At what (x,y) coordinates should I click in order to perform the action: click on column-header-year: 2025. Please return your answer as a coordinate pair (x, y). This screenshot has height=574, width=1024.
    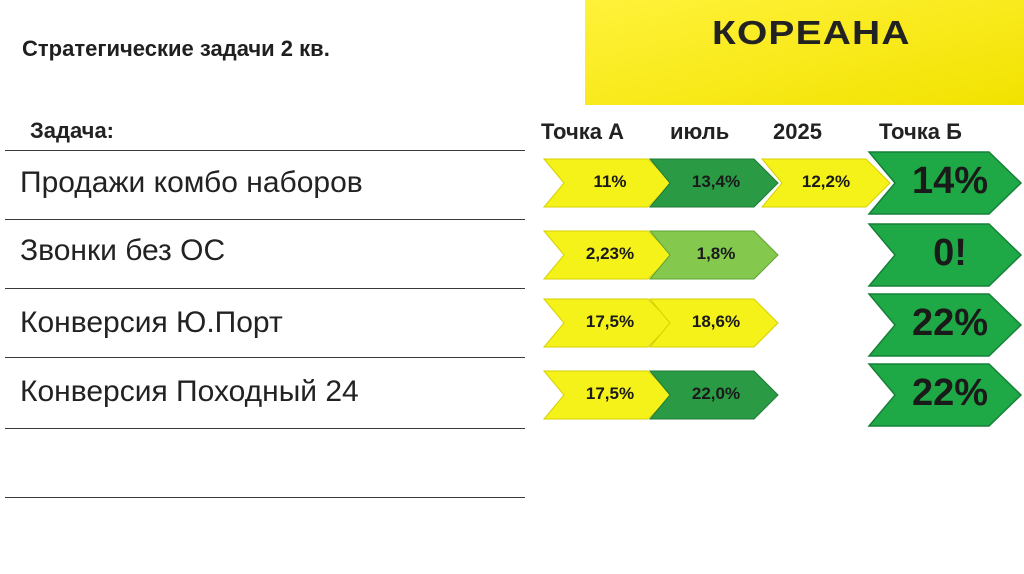
    Looking at the image, I should click on (797, 131).